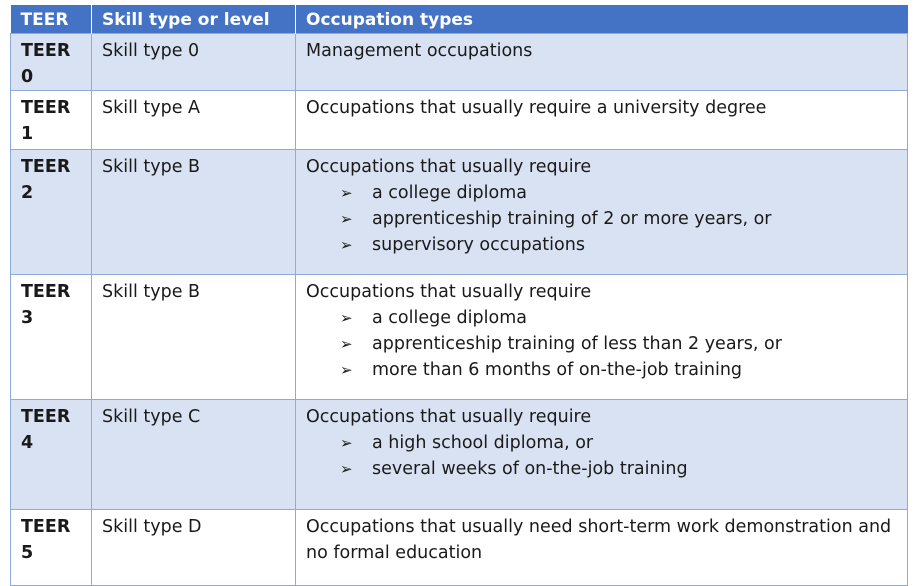 The width and height of the screenshot is (916, 586). What do you see at coordinates (51, 212) in the screenshot?
I see `teer-cell: TEER 2` at bounding box center [51, 212].